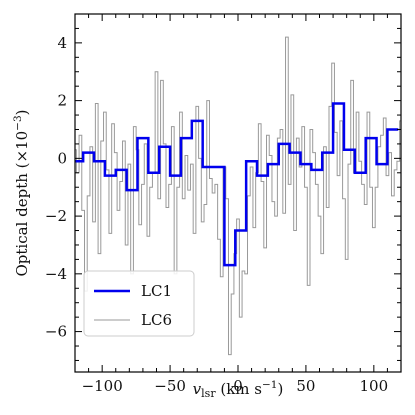  Describe the element at coordinates (62, 101) in the screenshot. I see `y-tick-label: 2` at that location.